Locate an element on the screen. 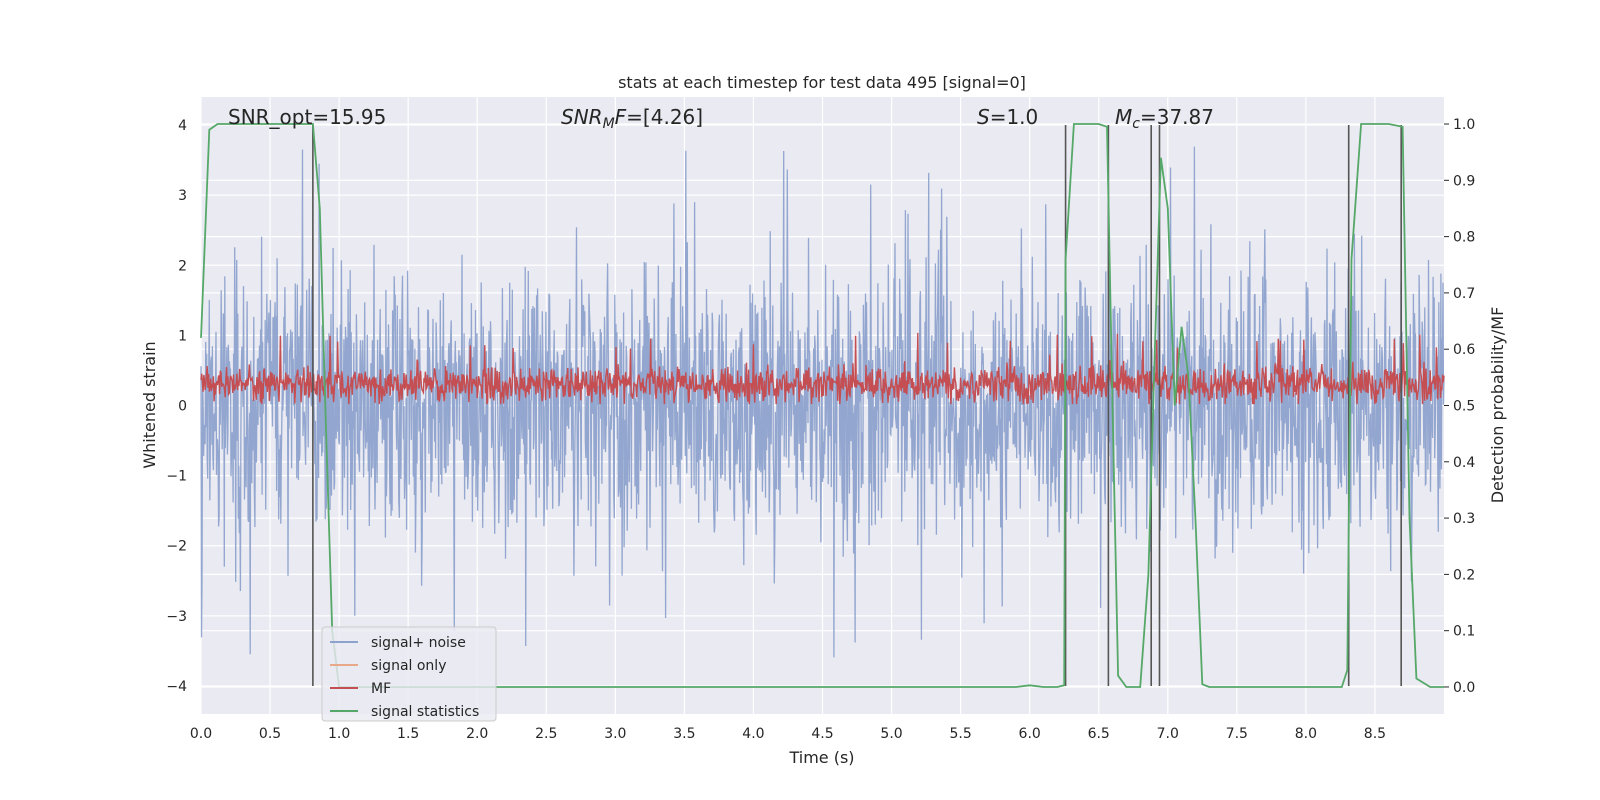  x-tick-label: 3.0 is located at coordinates (615, 734).